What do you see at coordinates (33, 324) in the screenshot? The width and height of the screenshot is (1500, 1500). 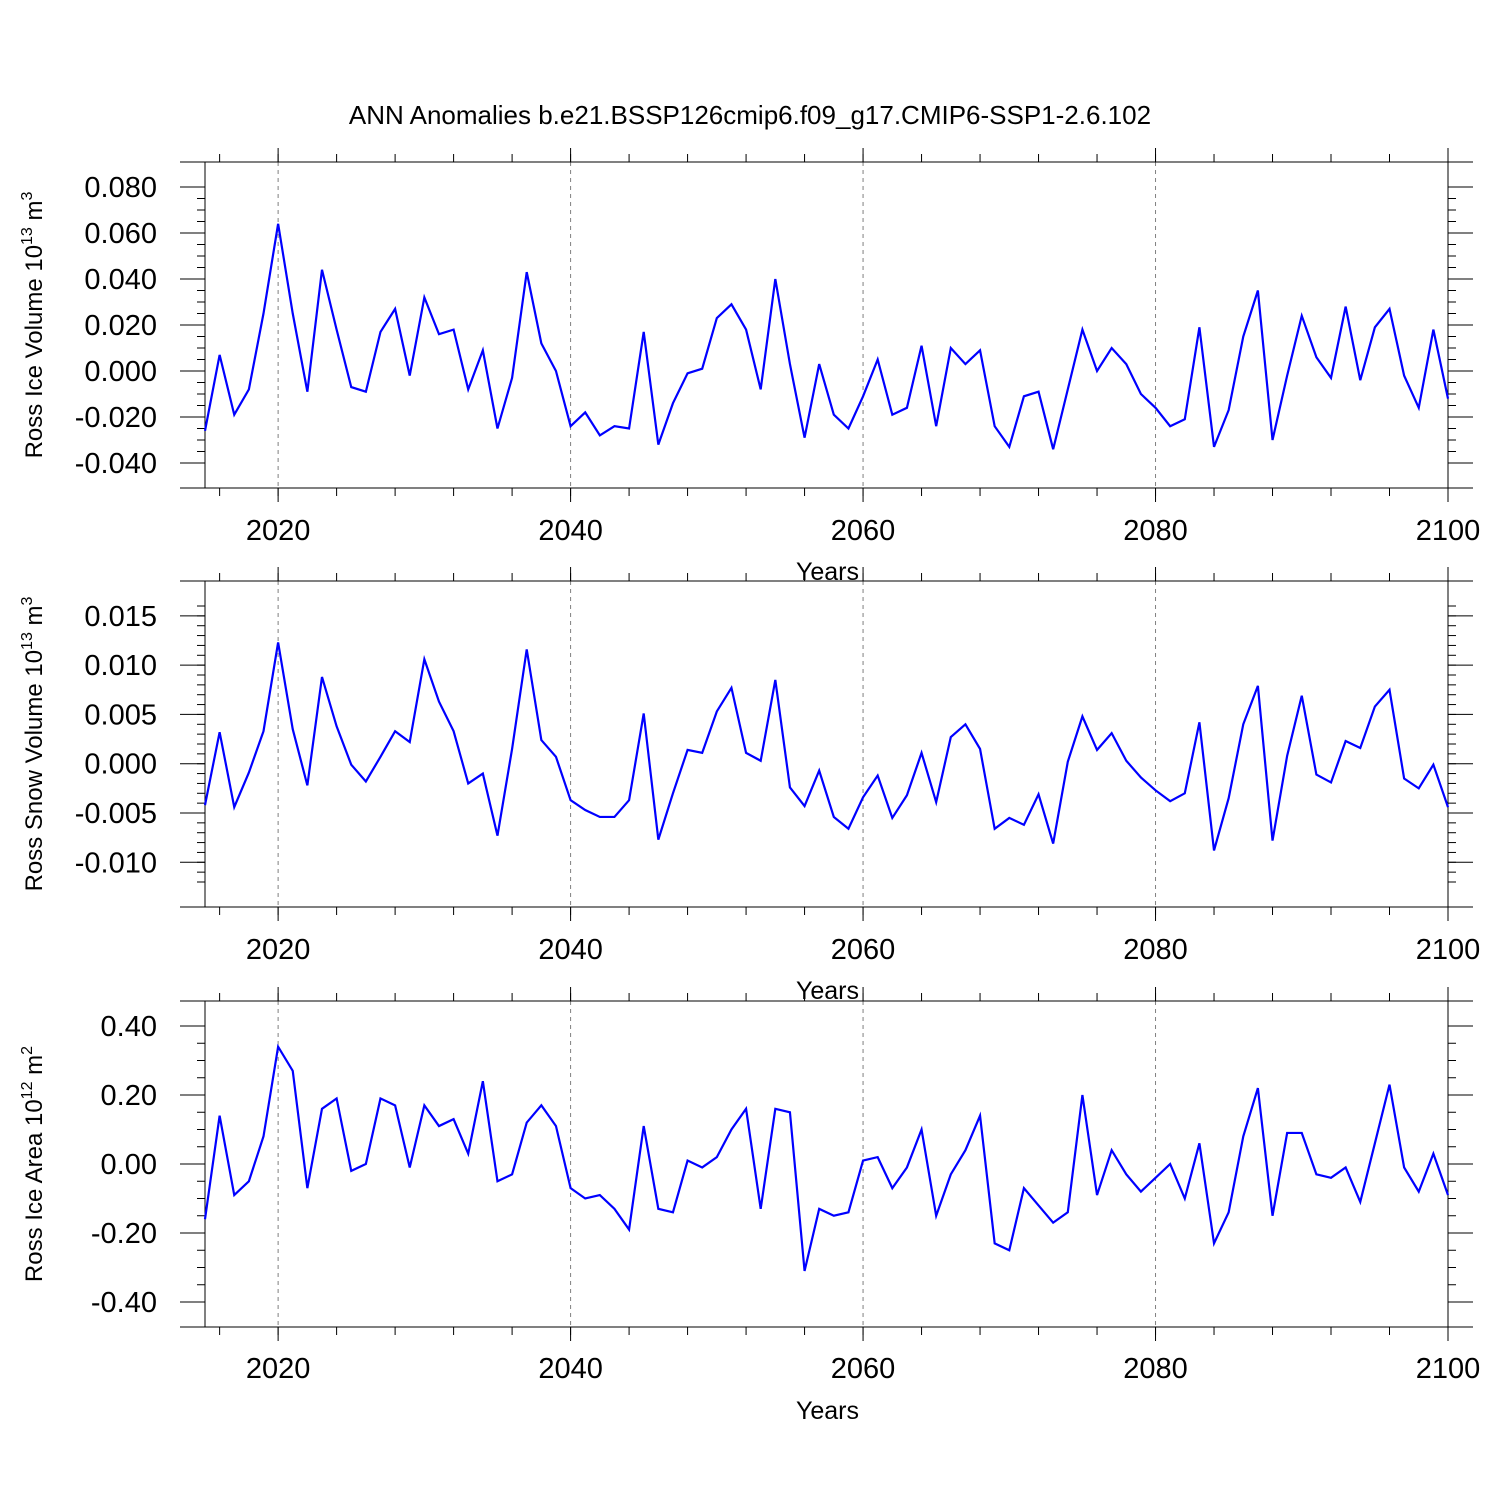 I see `ross-ice-volume-y-axis-label: Ross Ice Volume 1013 m3` at bounding box center [33, 324].